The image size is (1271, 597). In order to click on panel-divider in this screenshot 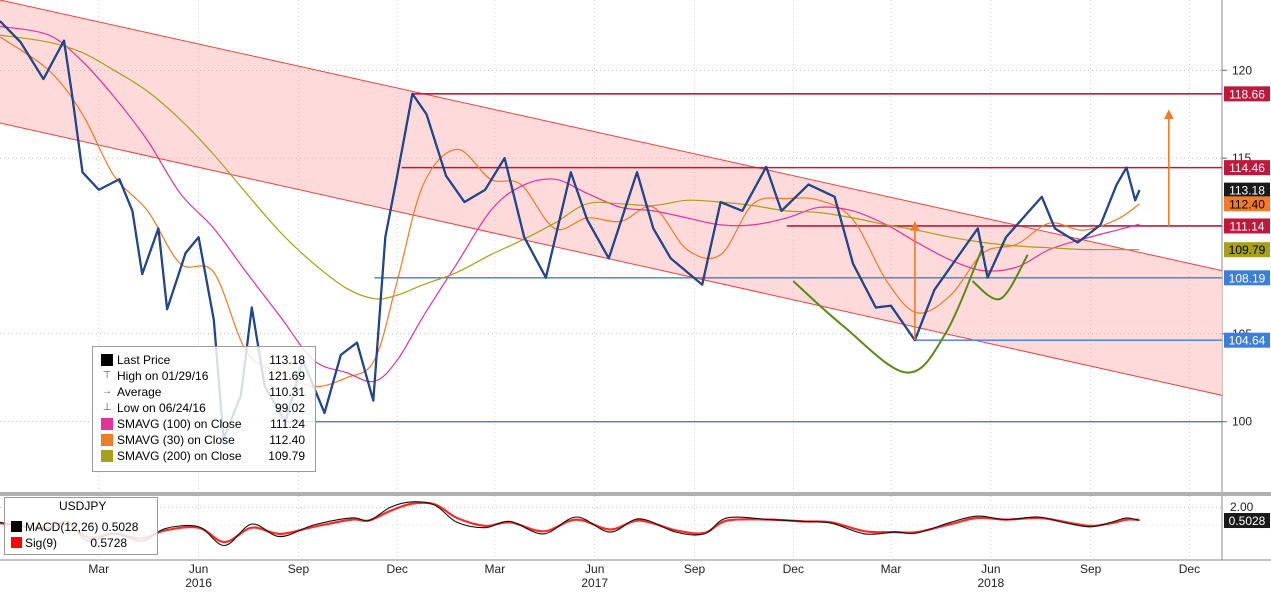, I will do `click(635, 494)`.